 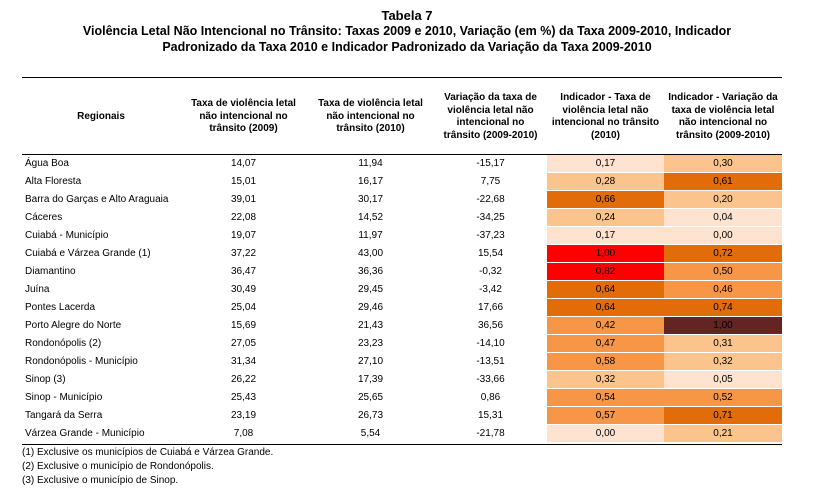 What do you see at coordinates (101, 271) in the screenshot?
I see `cell-regional: Diamantino` at bounding box center [101, 271].